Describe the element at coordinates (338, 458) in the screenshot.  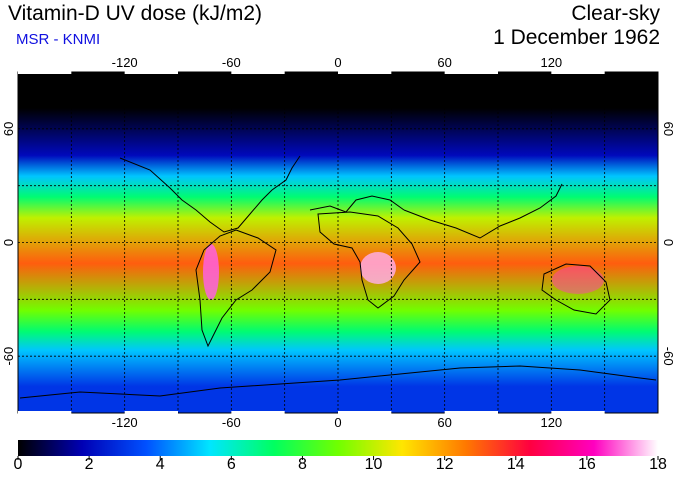
I see `colorbar-ticks` at that location.